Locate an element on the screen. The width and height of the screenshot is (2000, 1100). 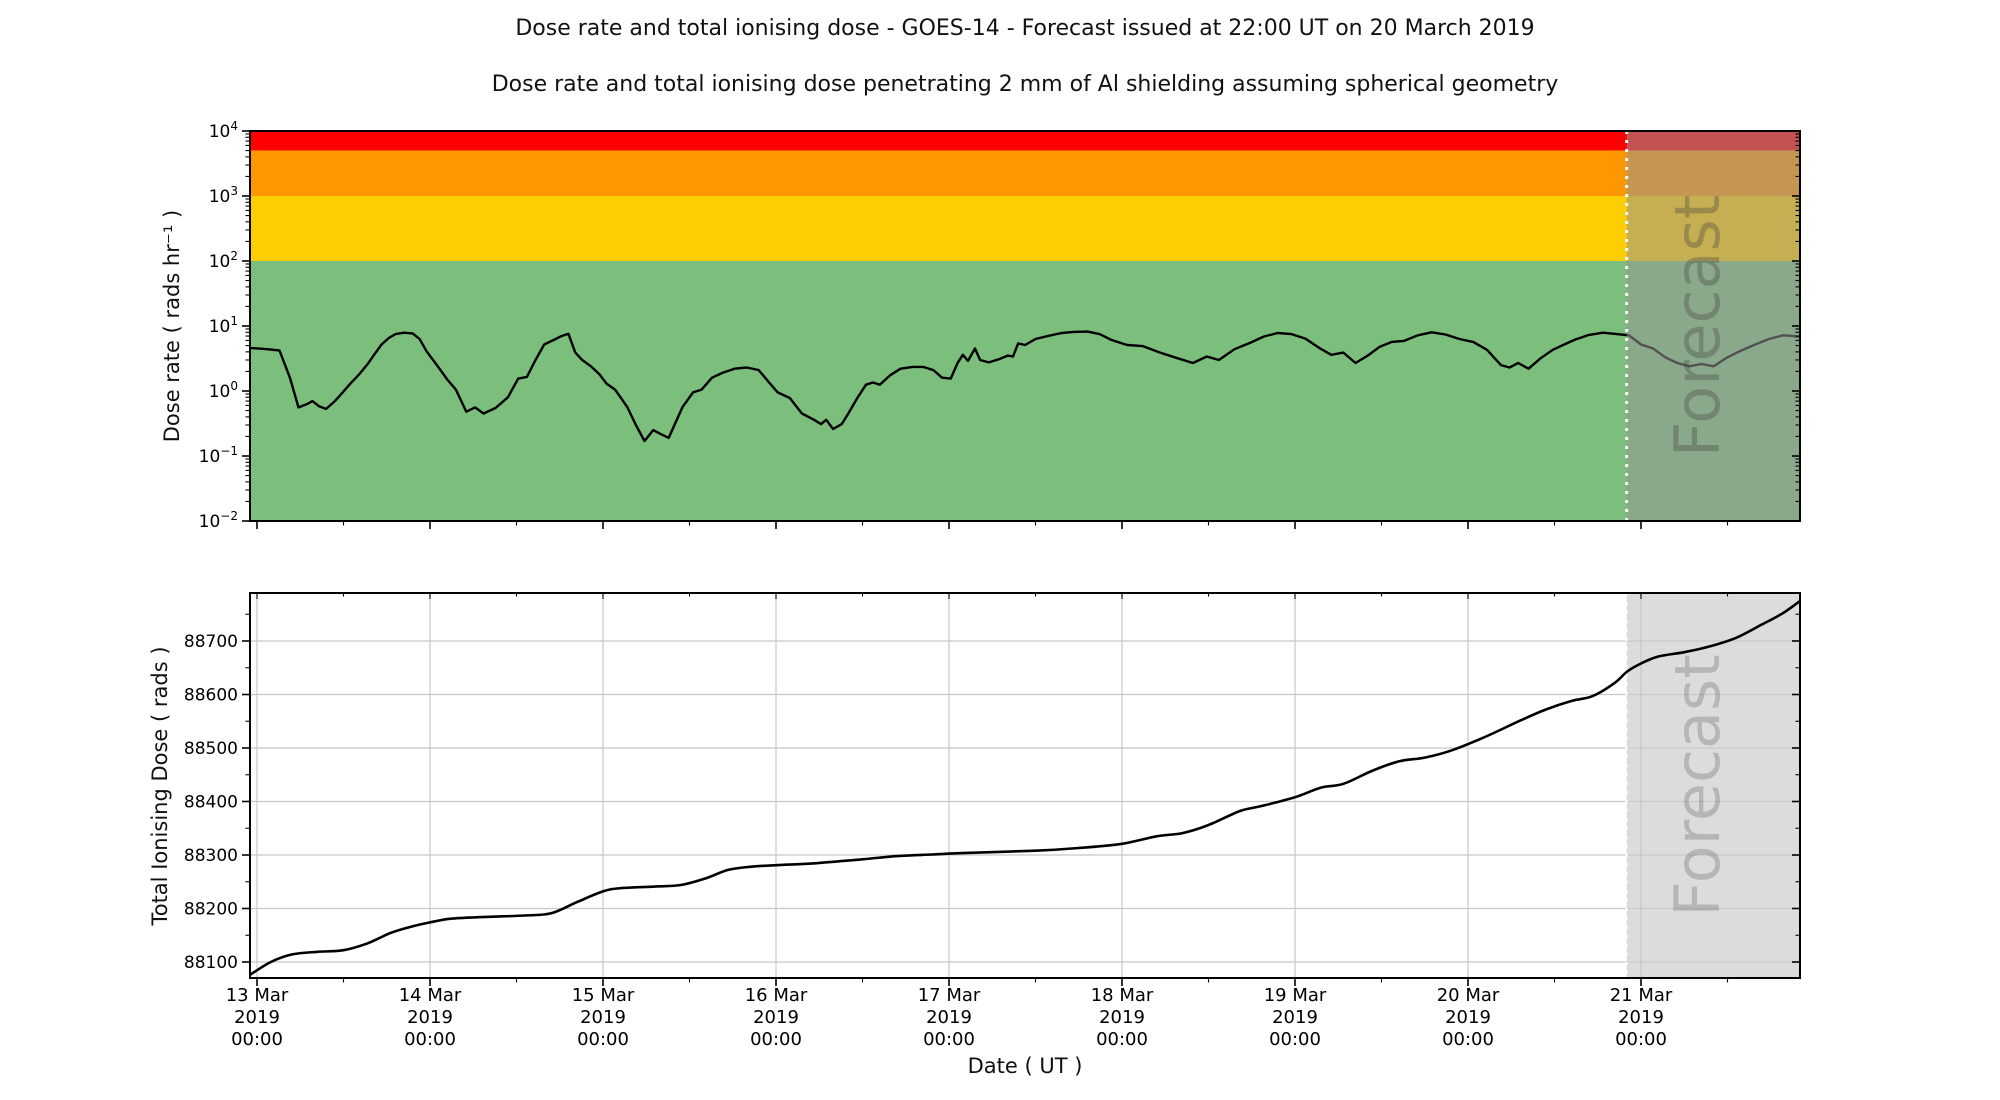
x-axis-label: Date ( UT ) is located at coordinates (1025, 1066).